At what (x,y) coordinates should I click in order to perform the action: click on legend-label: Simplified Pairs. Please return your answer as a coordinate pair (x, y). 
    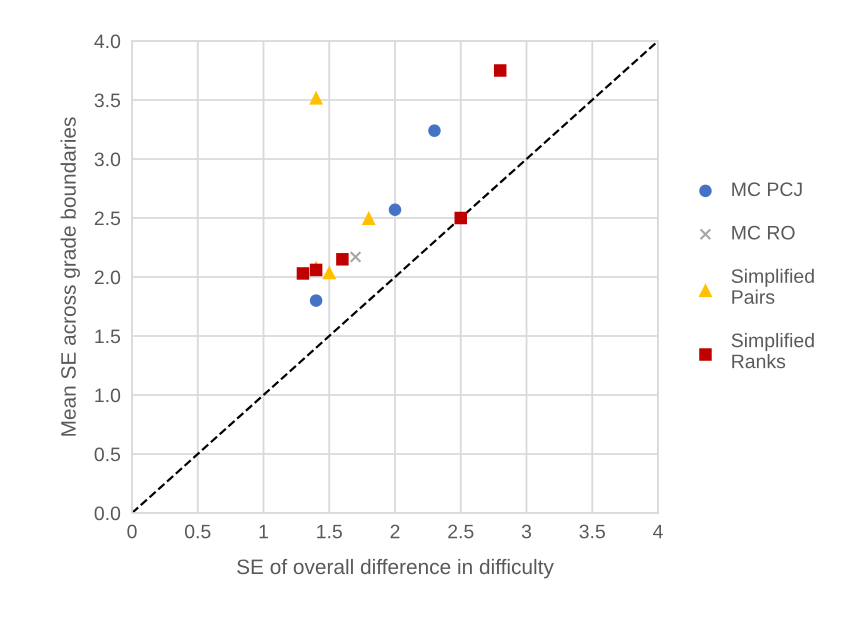
    Looking at the image, I should click on (773, 286).